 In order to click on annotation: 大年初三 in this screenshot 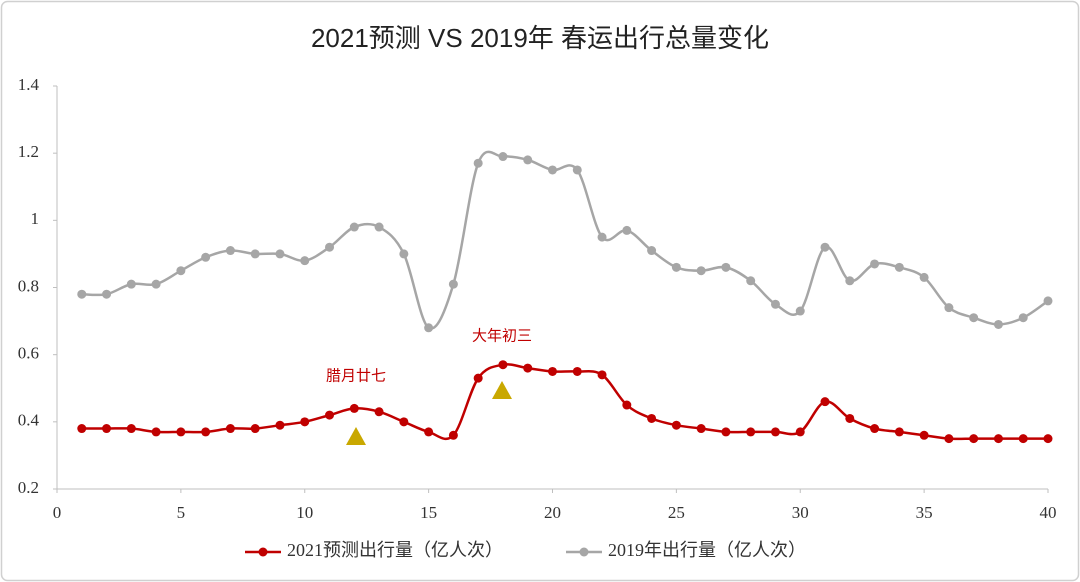, I will do `click(502, 336)`.